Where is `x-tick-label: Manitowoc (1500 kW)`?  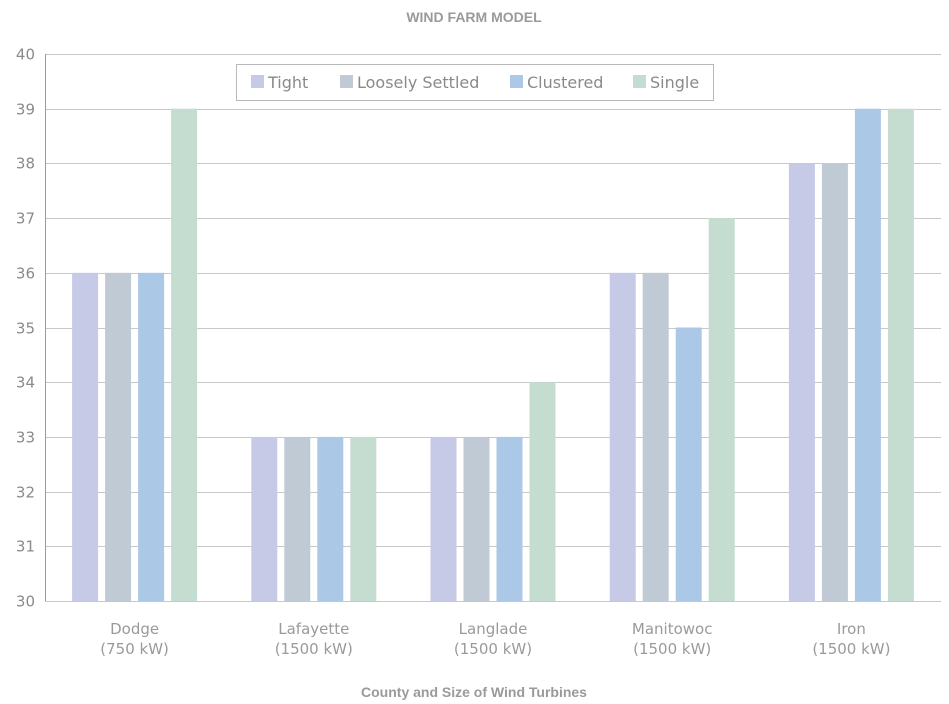 x-tick-label: Manitowoc (1500 kW) is located at coordinates (672, 639).